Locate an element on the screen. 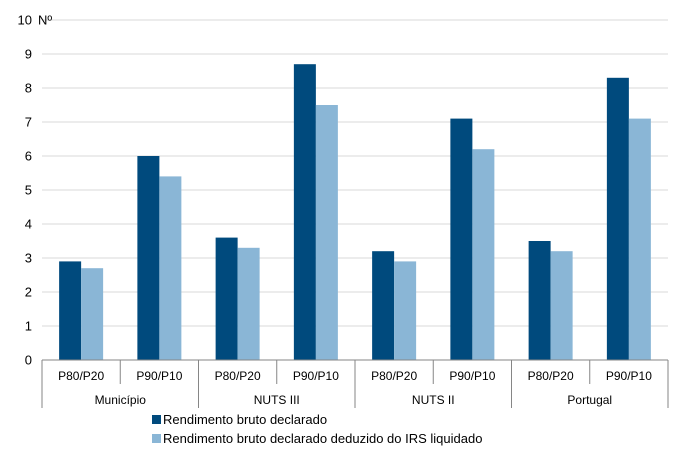 The width and height of the screenshot is (678, 450). x-group-label: Portugal is located at coordinates (589, 400).